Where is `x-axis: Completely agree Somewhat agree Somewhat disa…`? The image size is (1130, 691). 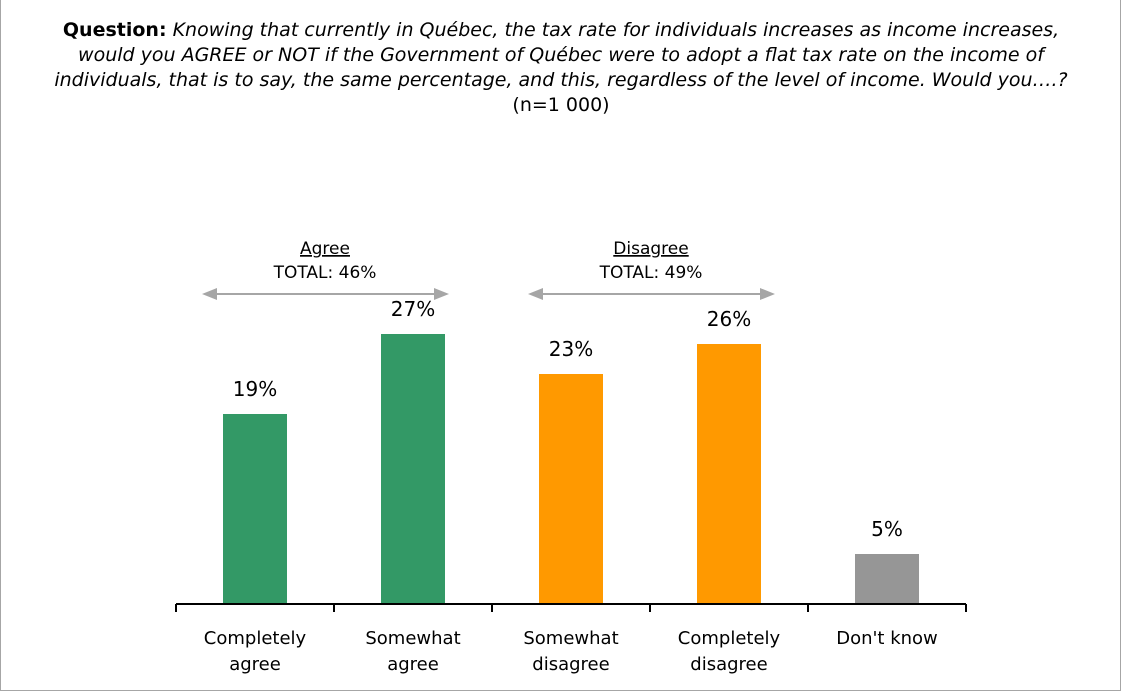
x-axis: Completely agree Somewhat agree Somewhat disa… is located at coordinates (571, 639).